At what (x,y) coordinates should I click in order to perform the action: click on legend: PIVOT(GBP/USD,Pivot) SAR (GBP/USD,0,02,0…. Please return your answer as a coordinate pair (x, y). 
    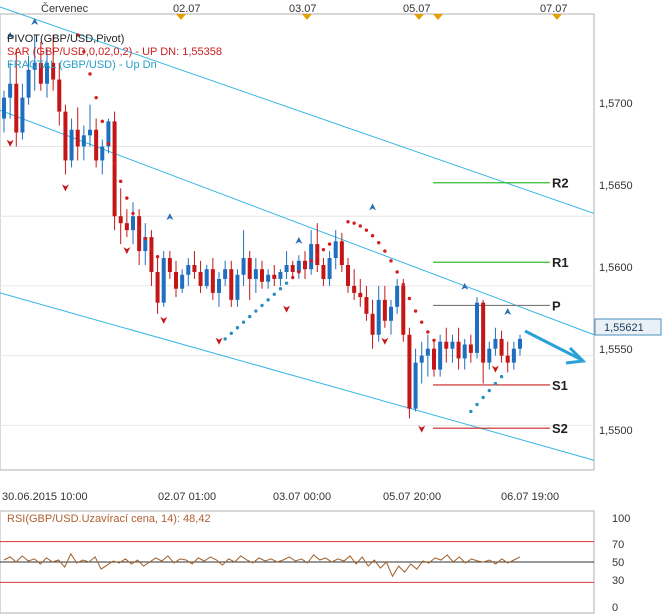
    Looking at the image, I should click on (114, 52).